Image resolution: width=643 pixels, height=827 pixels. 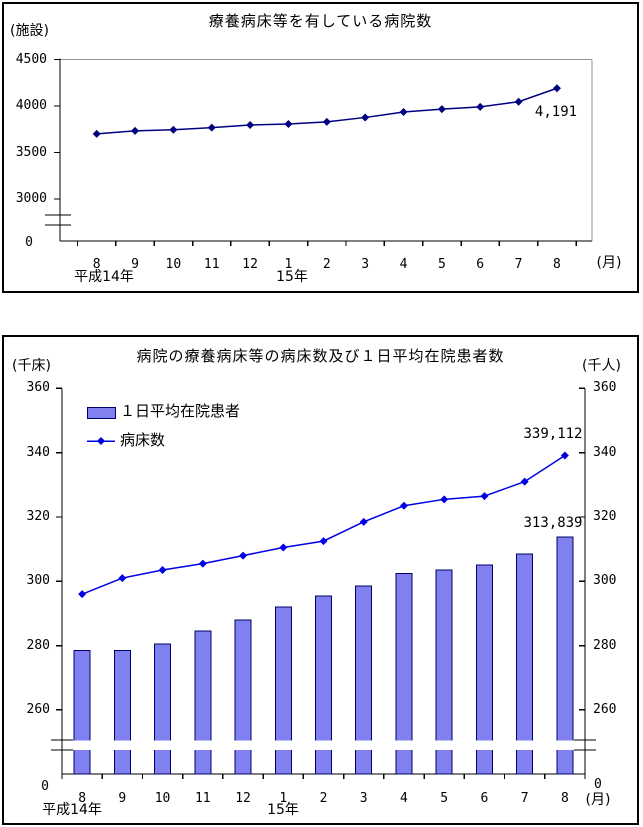 I want to click on y-zero-label-right: 0, so click(x=598, y=784).